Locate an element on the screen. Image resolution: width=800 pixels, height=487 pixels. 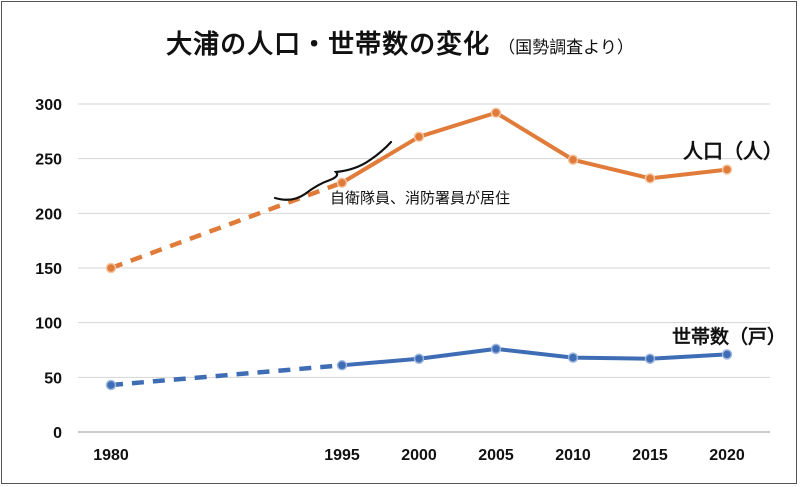
x-tick-label: 2005 is located at coordinates (496, 455).